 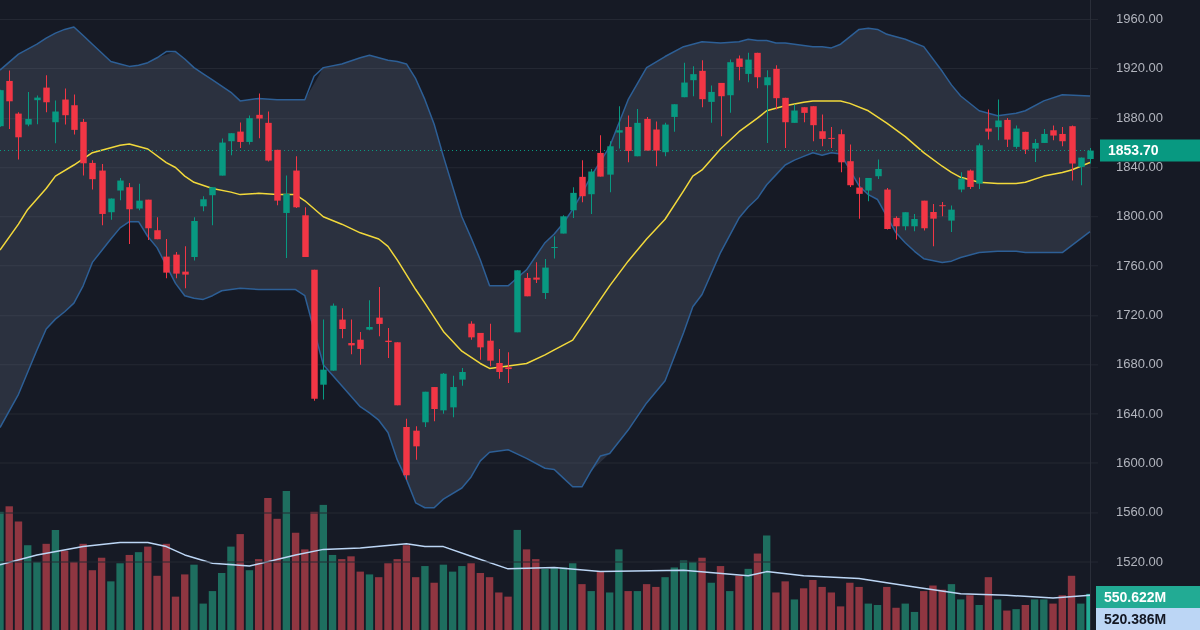 I want to click on y-tick-label: 1840.00, so click(x=1139, y=167).